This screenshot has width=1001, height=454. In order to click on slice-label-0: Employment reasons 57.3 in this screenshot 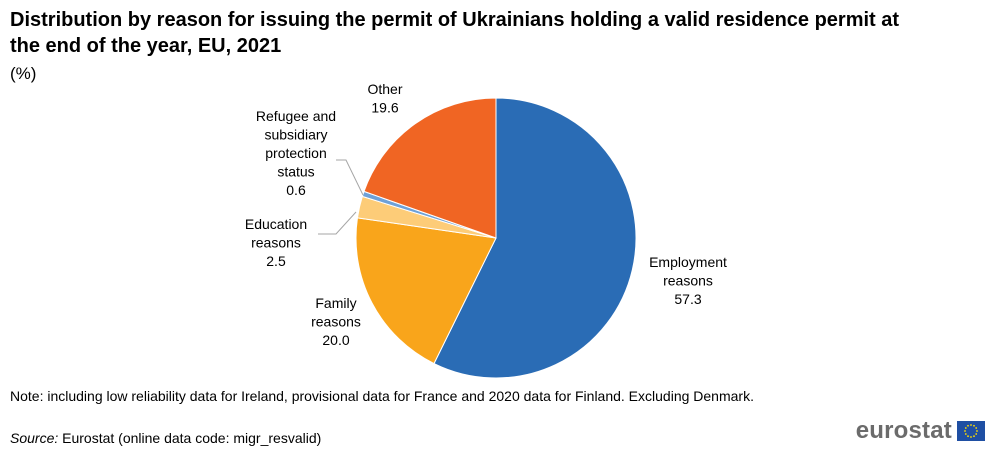, I will do `click(688, 280)`.